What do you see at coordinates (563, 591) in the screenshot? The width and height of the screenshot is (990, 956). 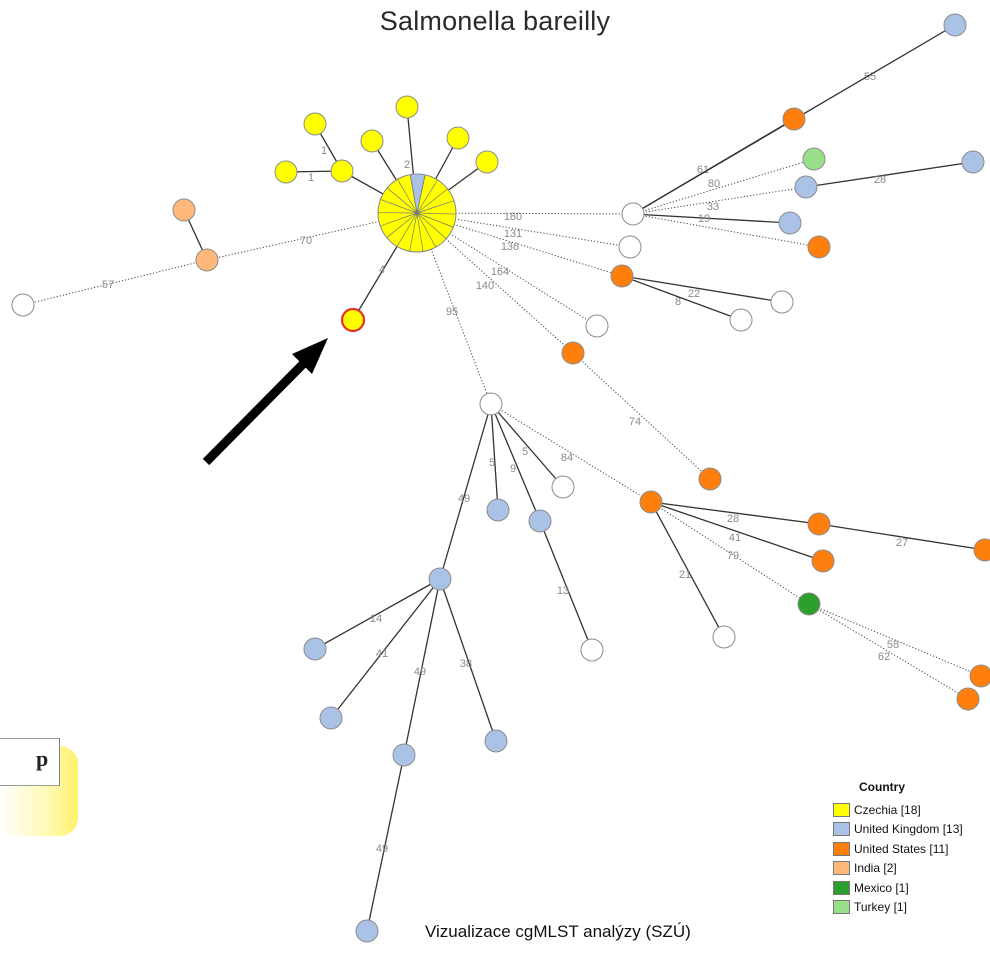 I see `edge-label: 13` at bounding box center [563, 591].